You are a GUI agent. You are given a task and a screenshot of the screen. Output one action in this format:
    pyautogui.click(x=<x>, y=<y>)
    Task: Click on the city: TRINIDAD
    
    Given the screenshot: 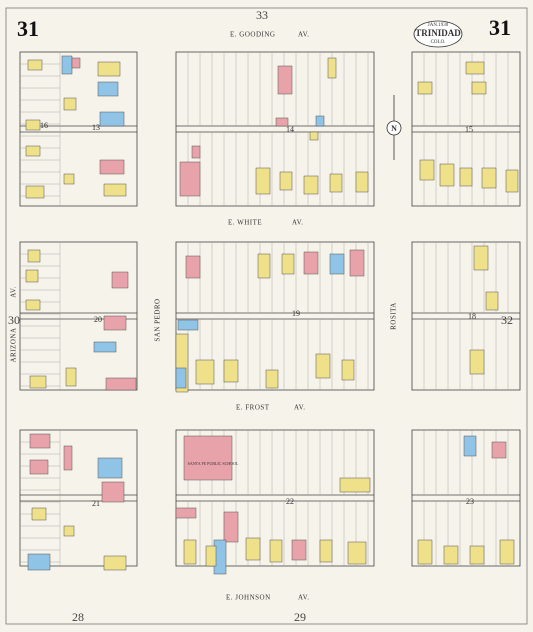 What is the action you would take?
    pyautogui.click(x=438, y=33)
    